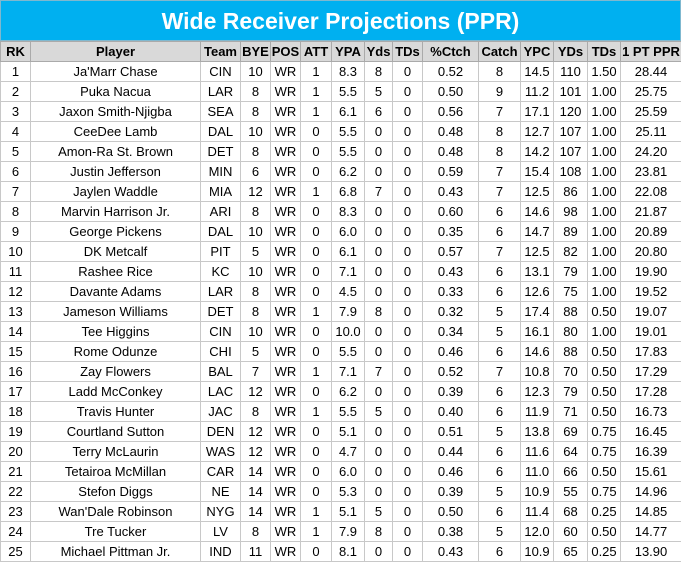 Image resolution: width=681 pixels, height=563 pixels. I want to click on table-cell: Tetairoa McMillan, so click(115, 471).